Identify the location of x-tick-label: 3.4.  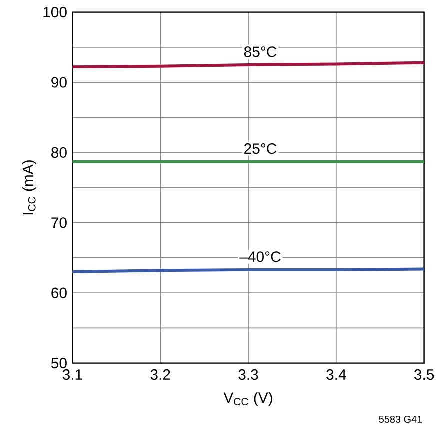
(336, 374).